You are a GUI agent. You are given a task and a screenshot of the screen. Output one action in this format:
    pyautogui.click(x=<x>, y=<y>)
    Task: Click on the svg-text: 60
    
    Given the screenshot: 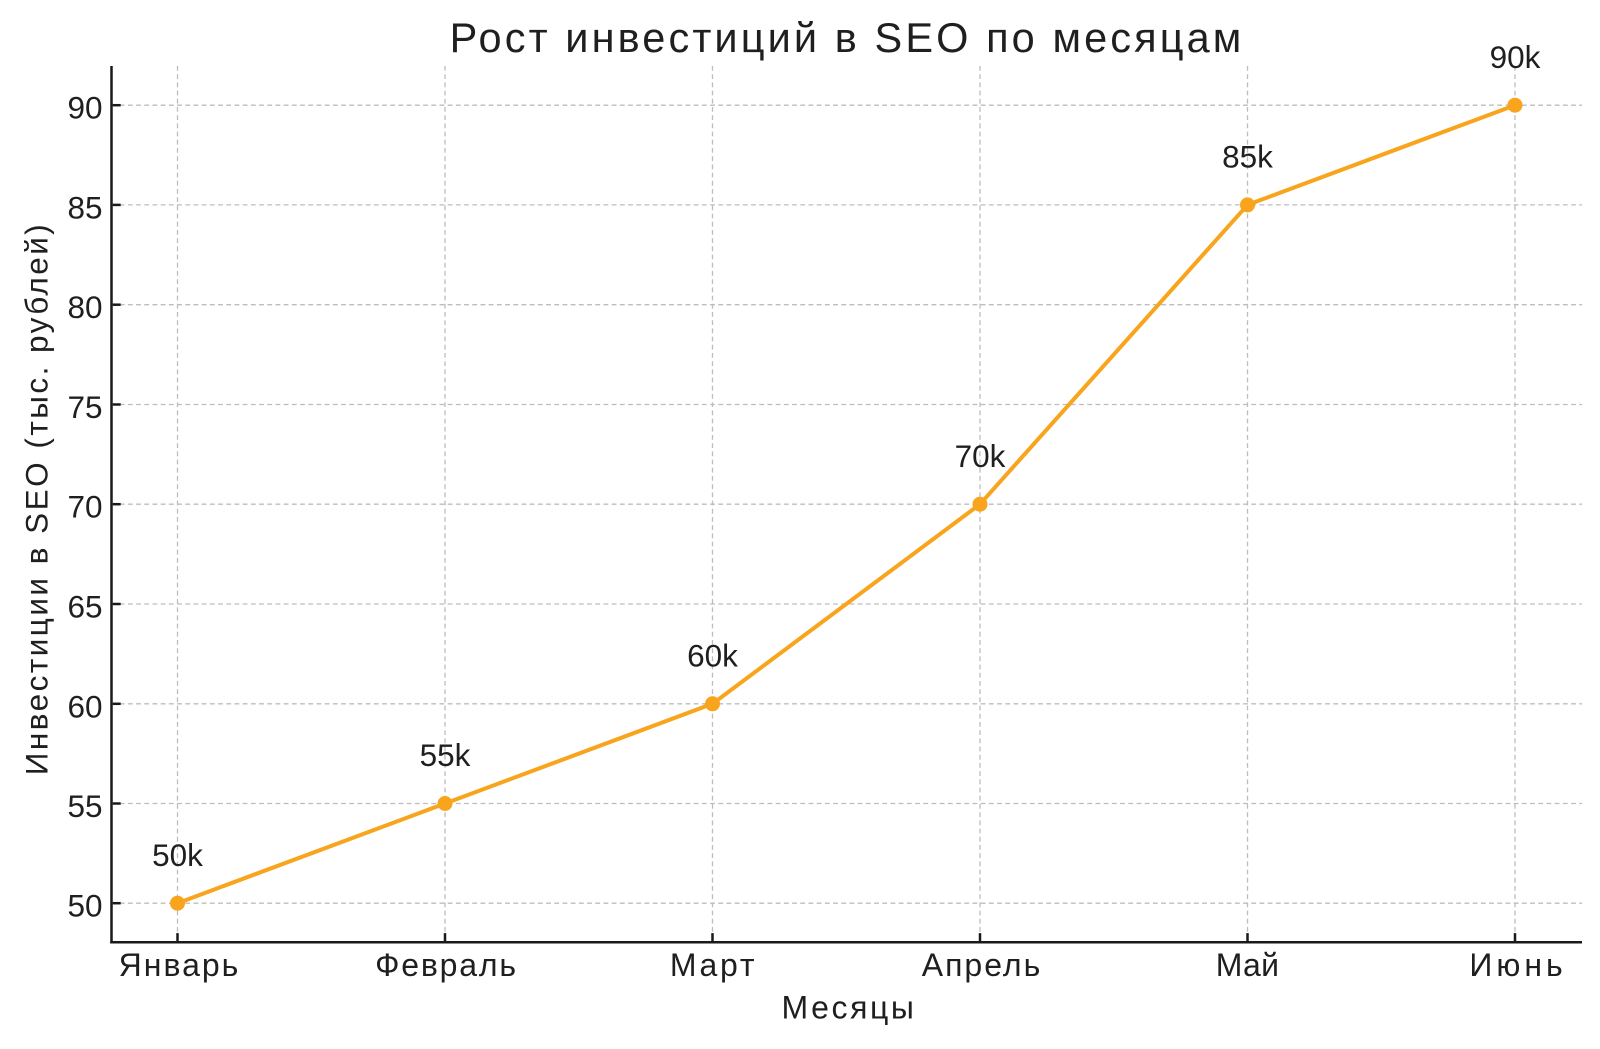 What is the action you would take?
    pyautogui.click(x=84, y=706)
    